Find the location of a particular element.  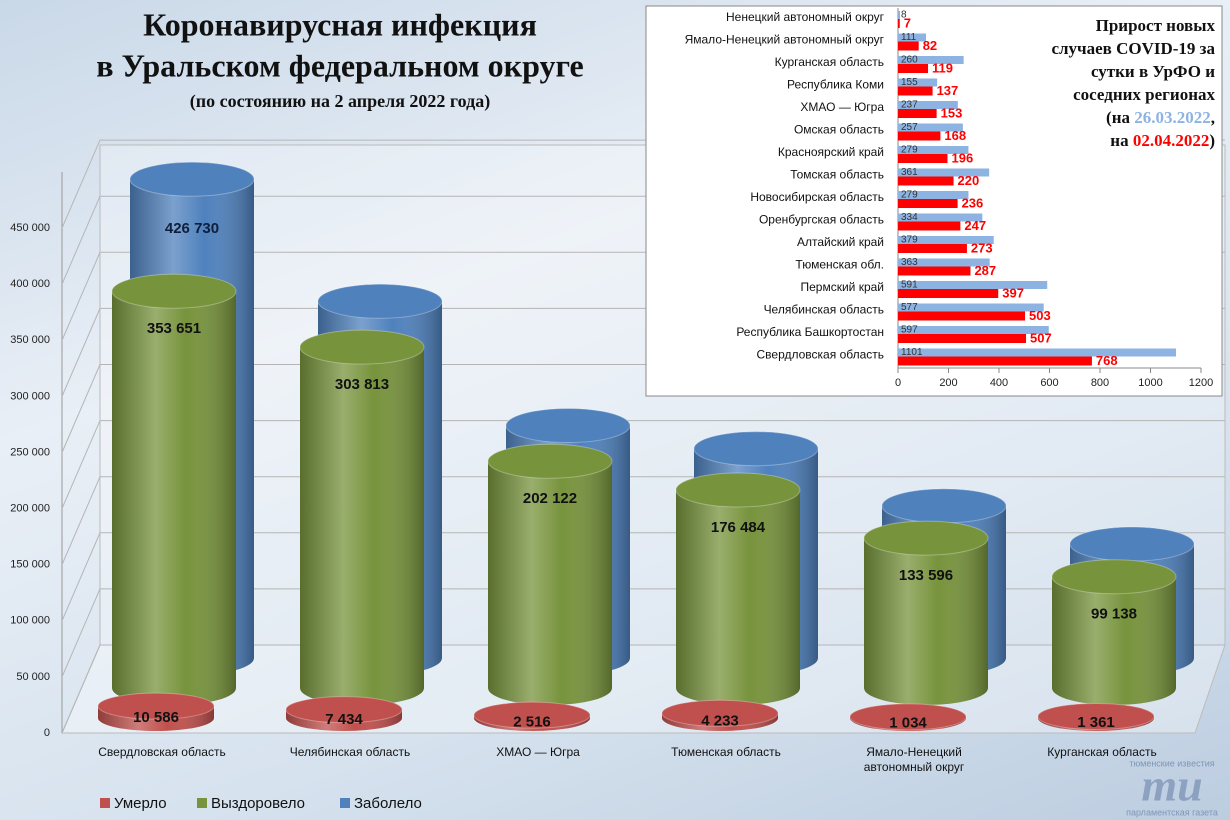

value-label: 10 586 is located at coordinates (156, 717).